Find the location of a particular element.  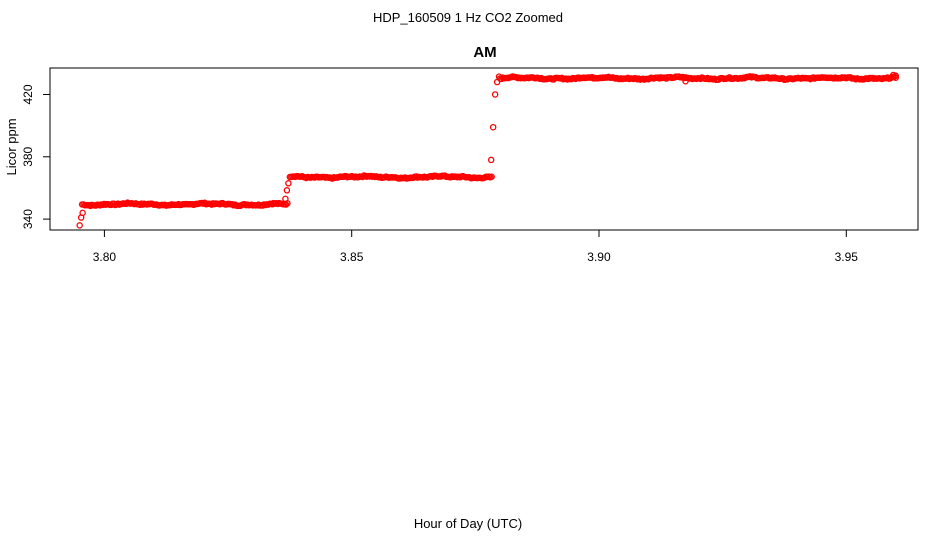

x-axis: 3.80 3.85 3.90 3.95 is located at coordinates (476, 247).